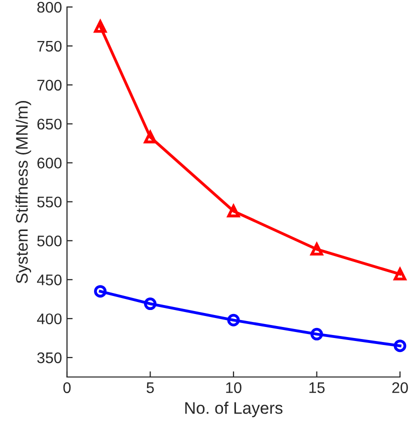 Image resolution: width=414 pixels, height=436 pixels. I want to click on y-axis-title: System Stiffness (MN/m), so click(24, 192).